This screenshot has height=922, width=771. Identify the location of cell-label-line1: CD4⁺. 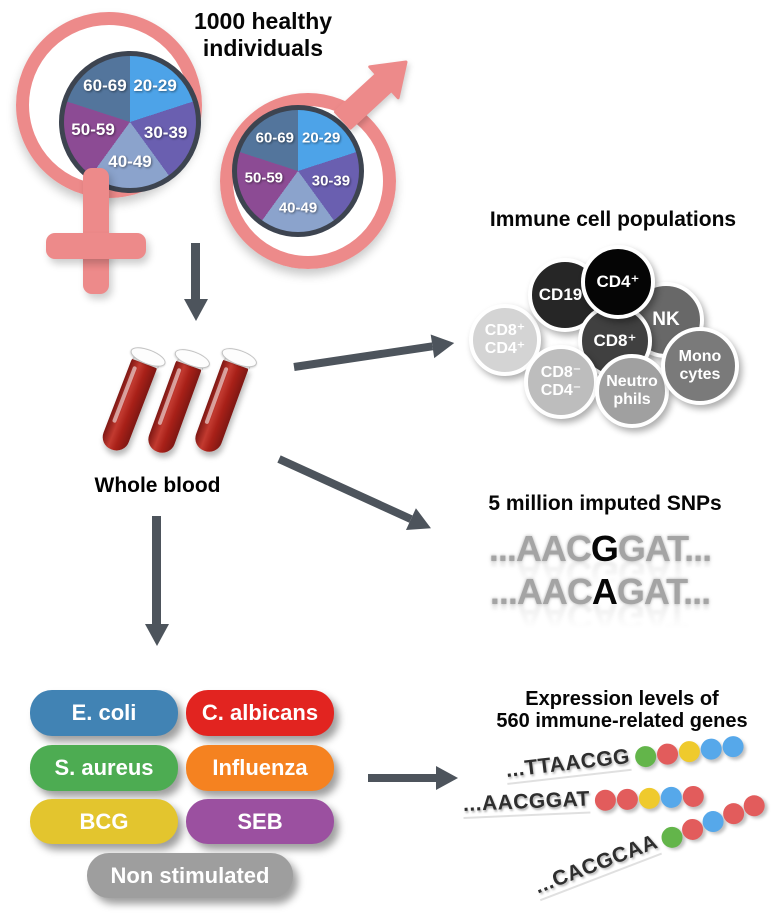
(618, 281).